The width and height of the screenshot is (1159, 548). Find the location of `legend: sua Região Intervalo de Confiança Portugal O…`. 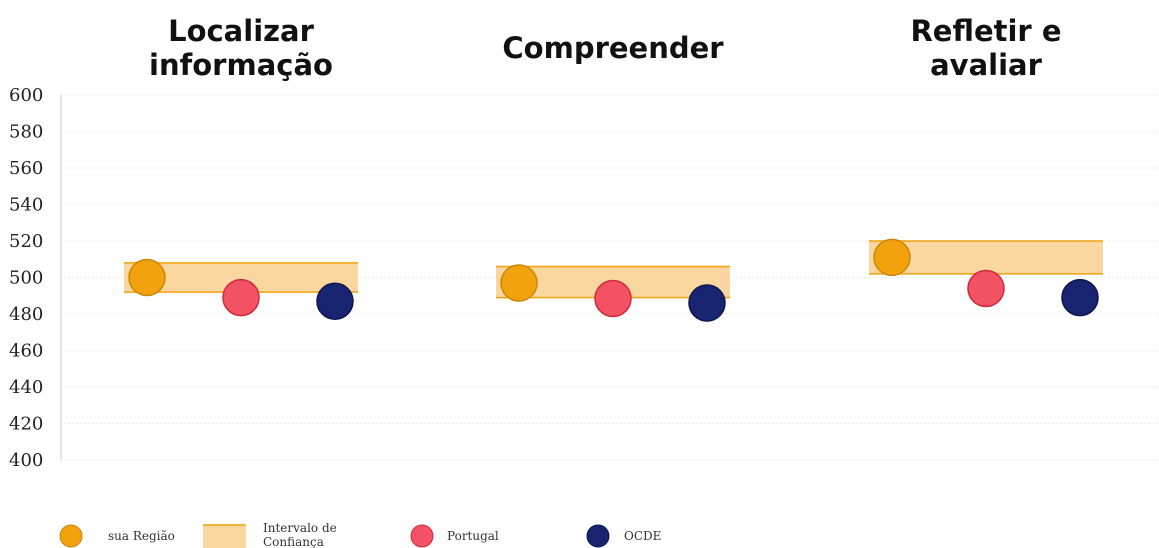

legend: sua Região Intervalo de Confiança Portugal O… is located at coordinates (360, 534).